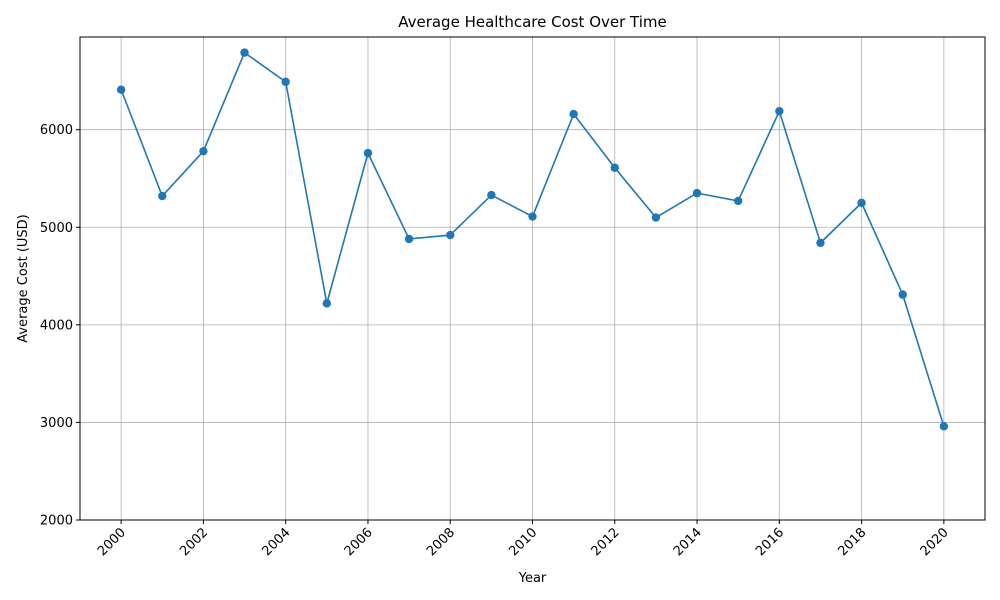 The image size is (1000, 600). What do you see at coordinates (56, 130) in the screenshot?
I see `y-tick-label: 6000` at bounding box center [56, 130].